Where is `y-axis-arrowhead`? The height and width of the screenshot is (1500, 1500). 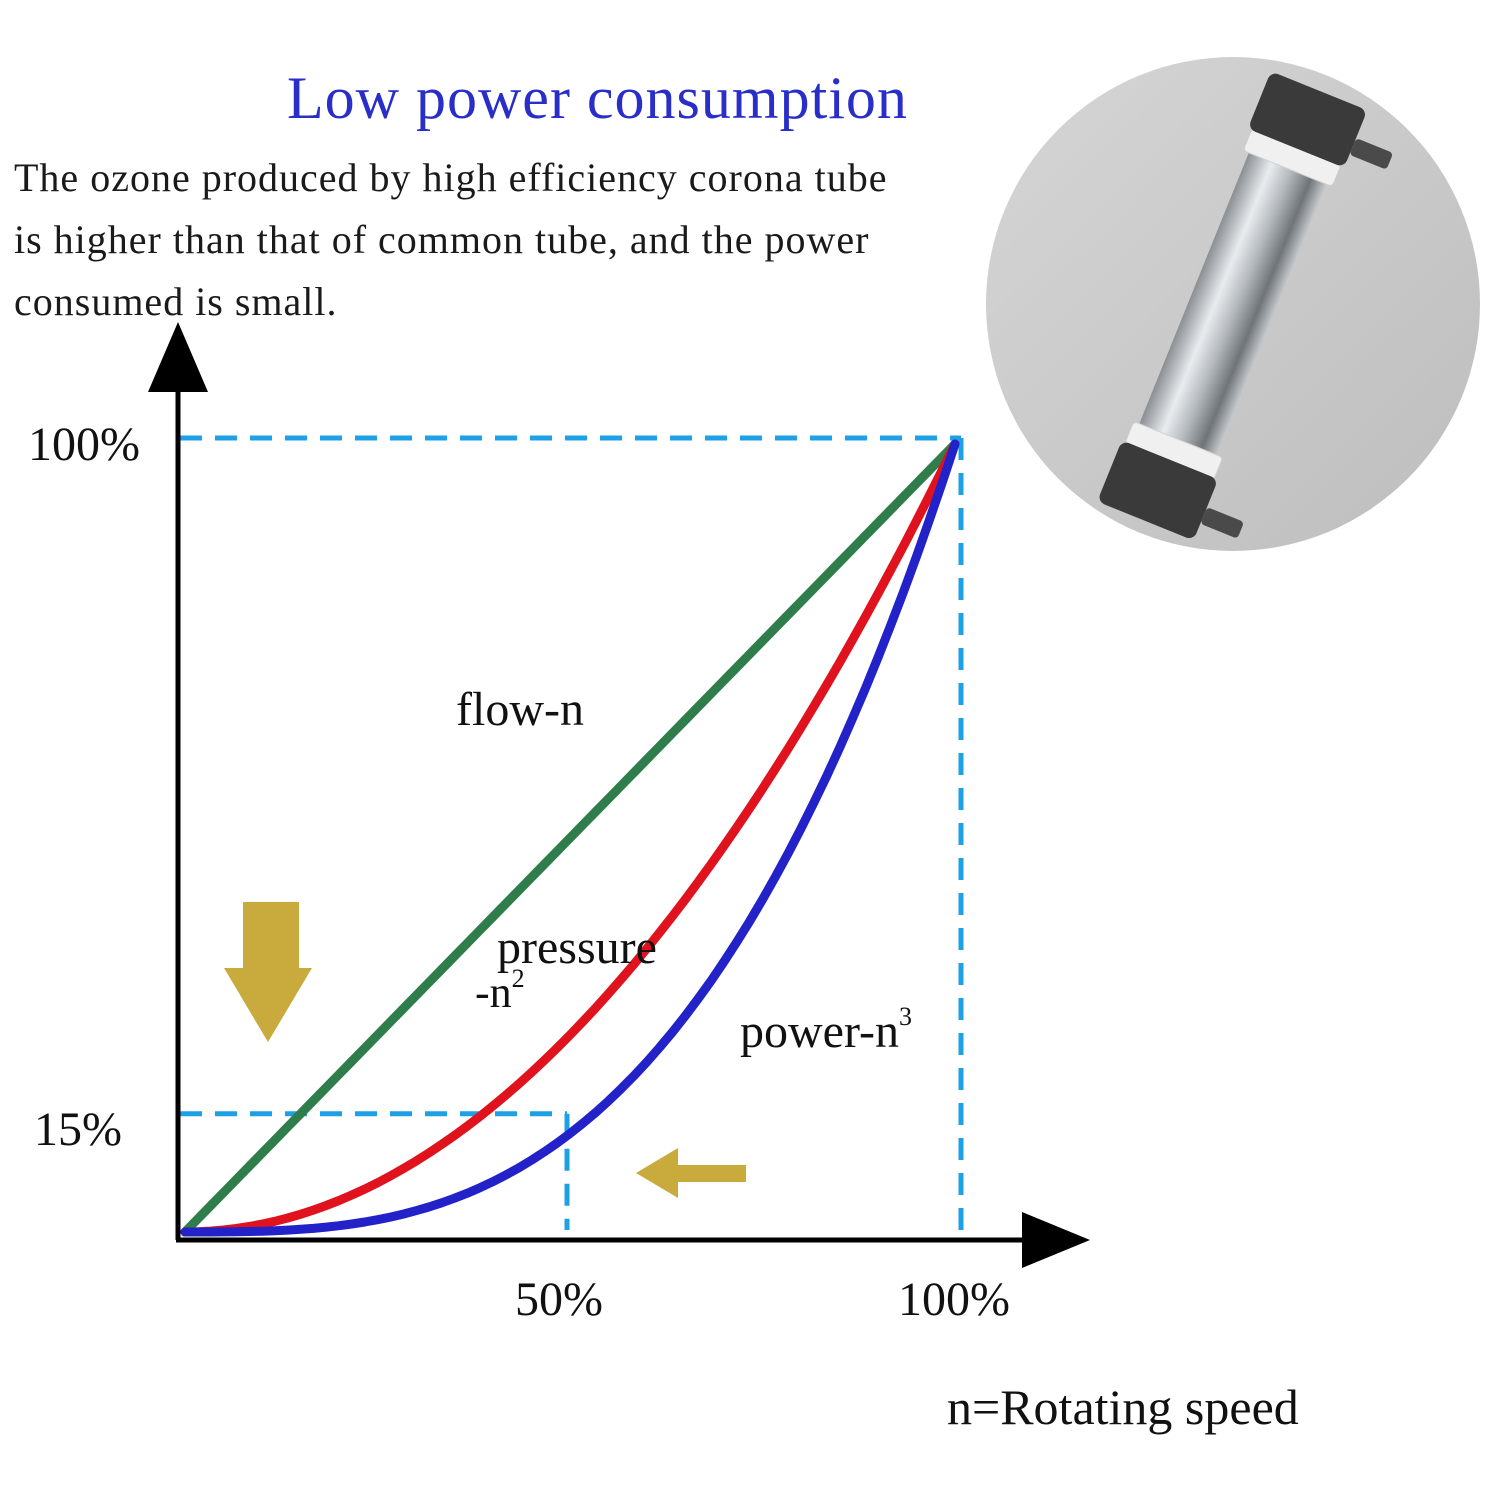 y-axis-arrowhead is located at coordinates (178, 357).